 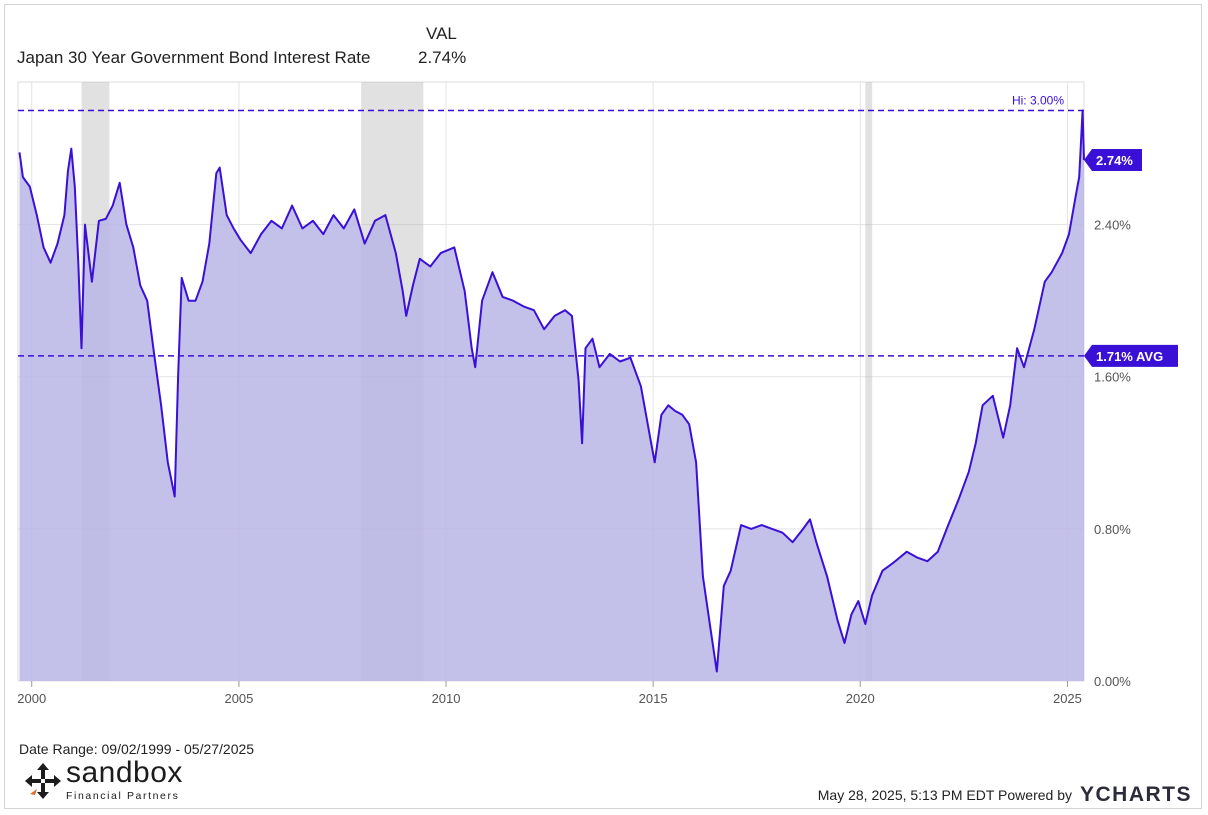 I want to click on y-tick-label: 1.60%, so click(x=1112, y=377).